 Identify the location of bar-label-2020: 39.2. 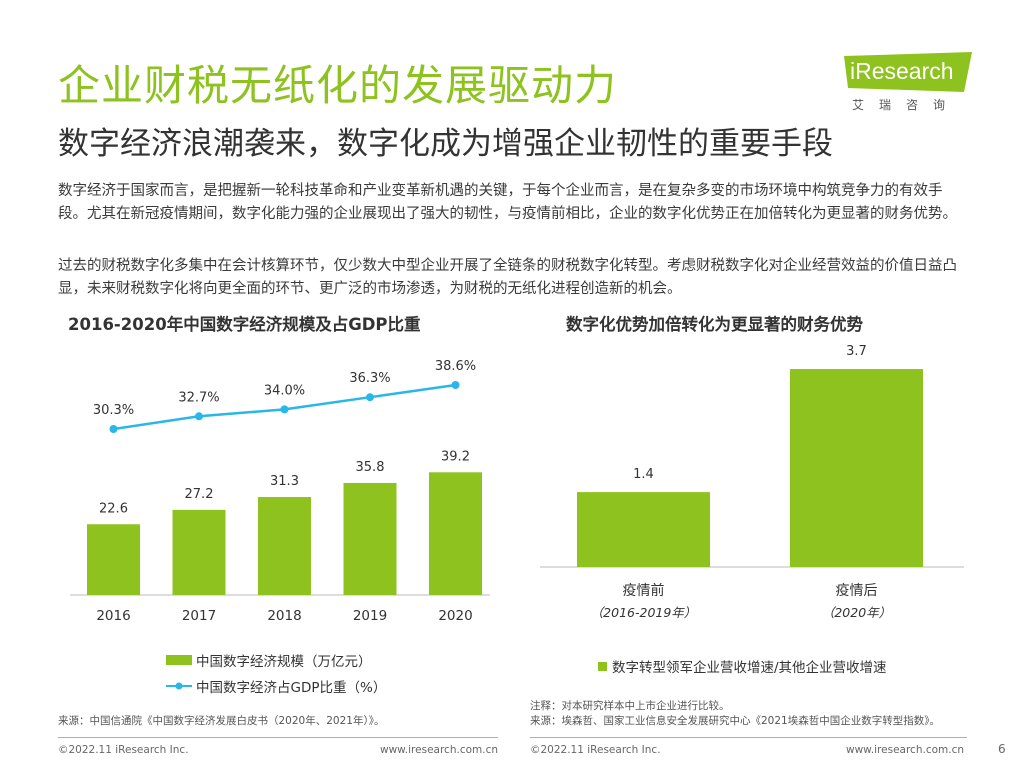
(455, 456).